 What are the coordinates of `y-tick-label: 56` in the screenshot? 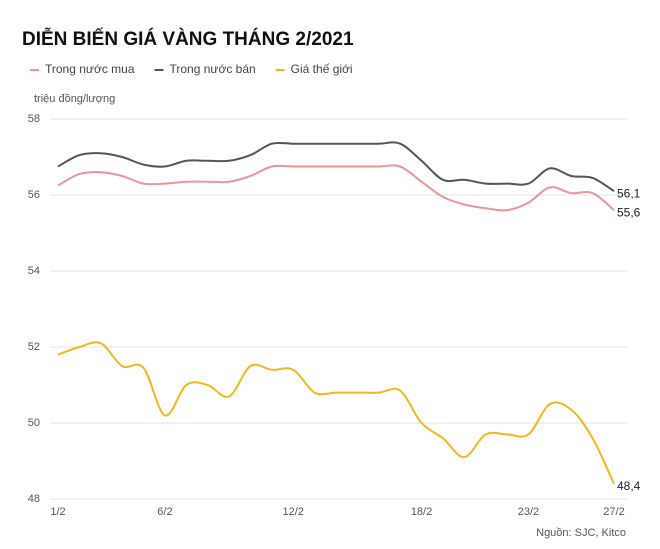 It's located at (34, 195).